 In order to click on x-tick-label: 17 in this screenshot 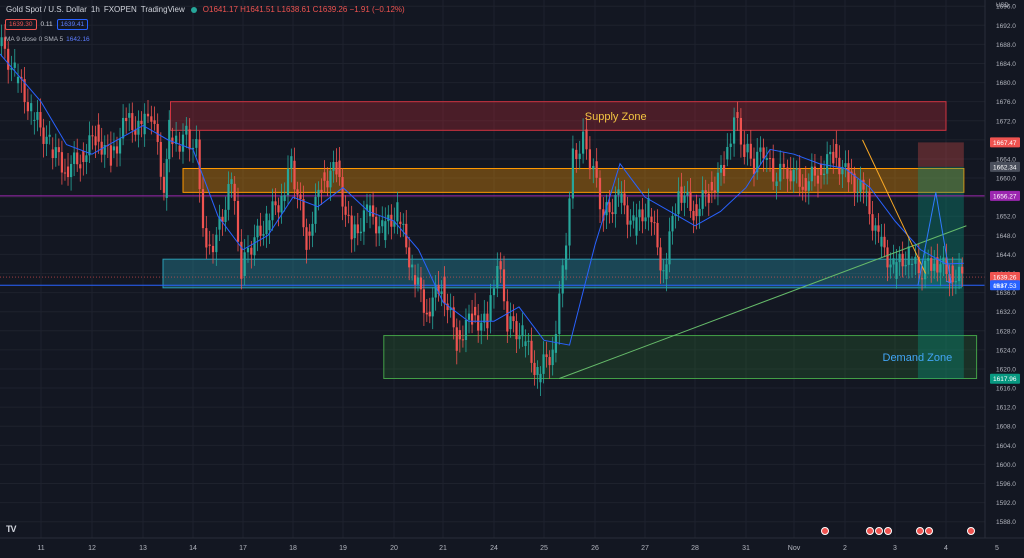, I will do `click(243, 548)`.